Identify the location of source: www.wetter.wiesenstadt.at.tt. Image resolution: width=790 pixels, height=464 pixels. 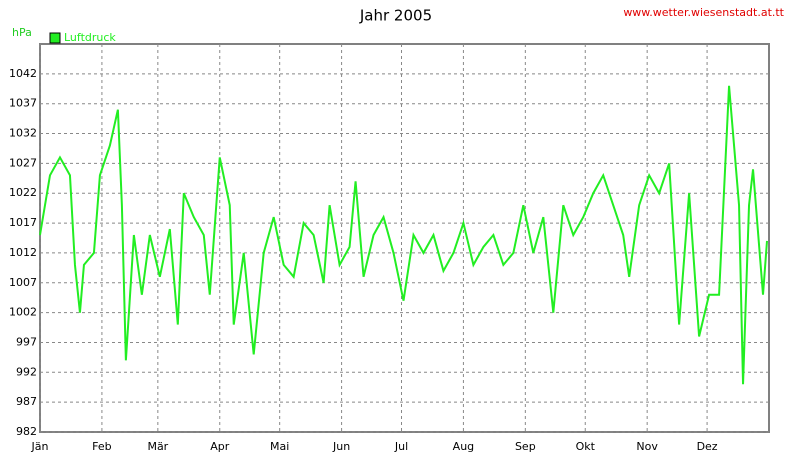
(703, 12).